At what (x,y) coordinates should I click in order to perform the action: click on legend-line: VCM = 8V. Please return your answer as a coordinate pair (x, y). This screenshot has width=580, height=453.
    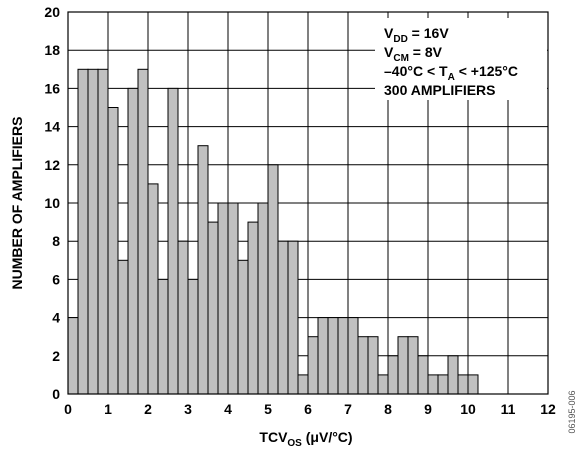
    Looking at the image, I should click on (413, 54).